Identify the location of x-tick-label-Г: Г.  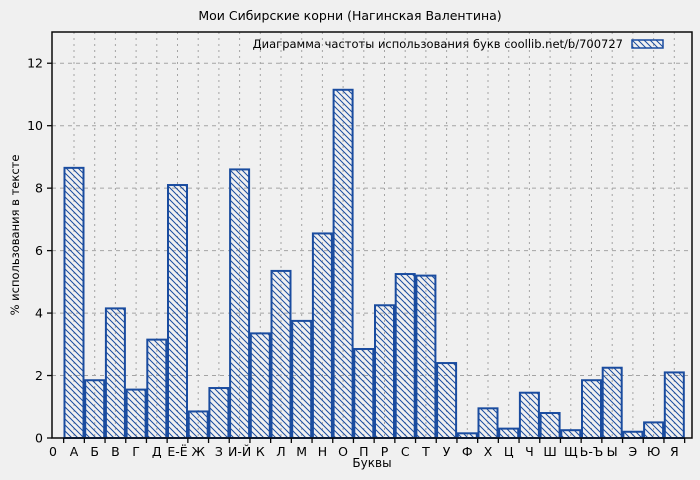
(136, 451).